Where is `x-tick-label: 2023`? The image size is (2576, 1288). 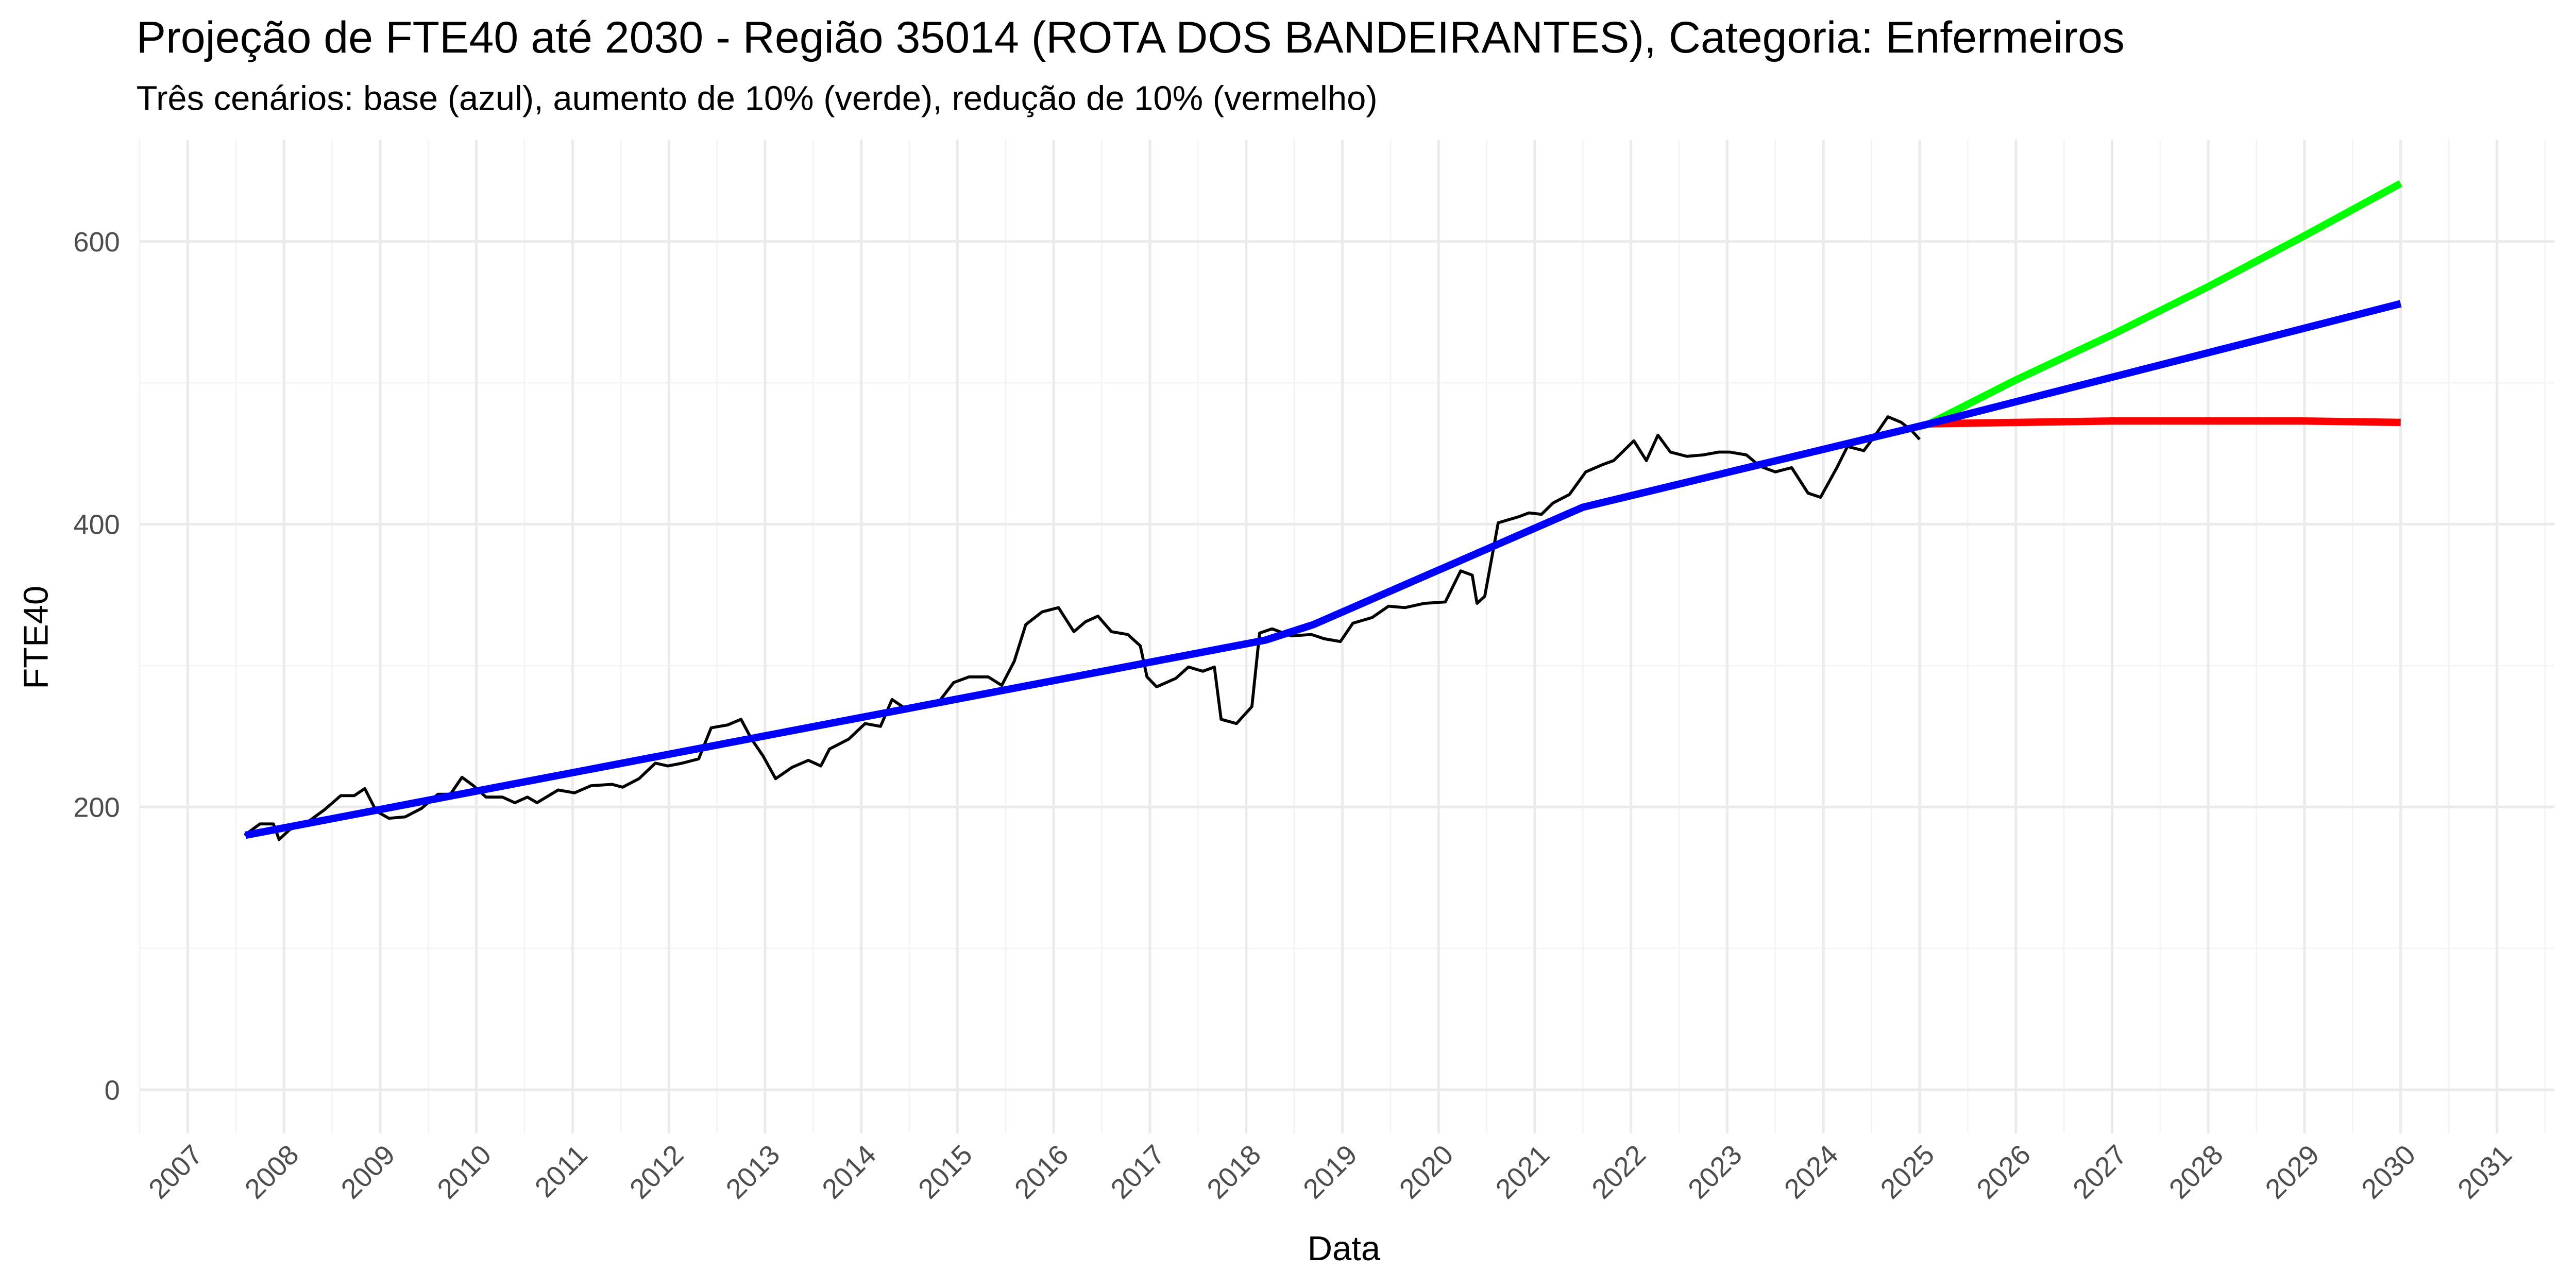
x-tick-label: 2023 is located at coordinates (1715, 1172).